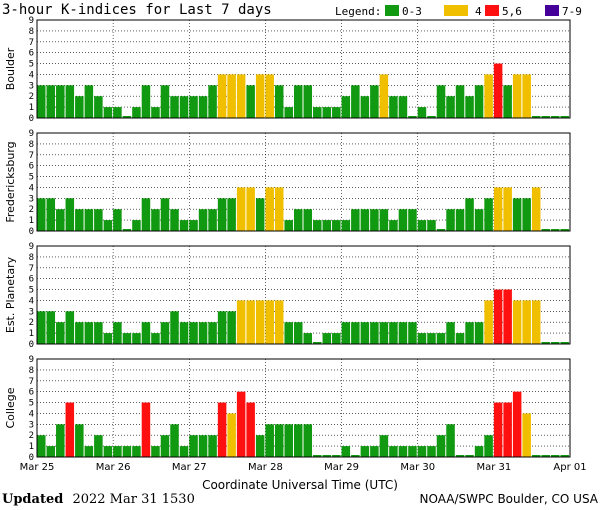 The width and height of the screenshot is (600, 510). Describe the element at coordinates (10, 181) in the screenshot. I see `station-label: Fredericksburg` at that location.